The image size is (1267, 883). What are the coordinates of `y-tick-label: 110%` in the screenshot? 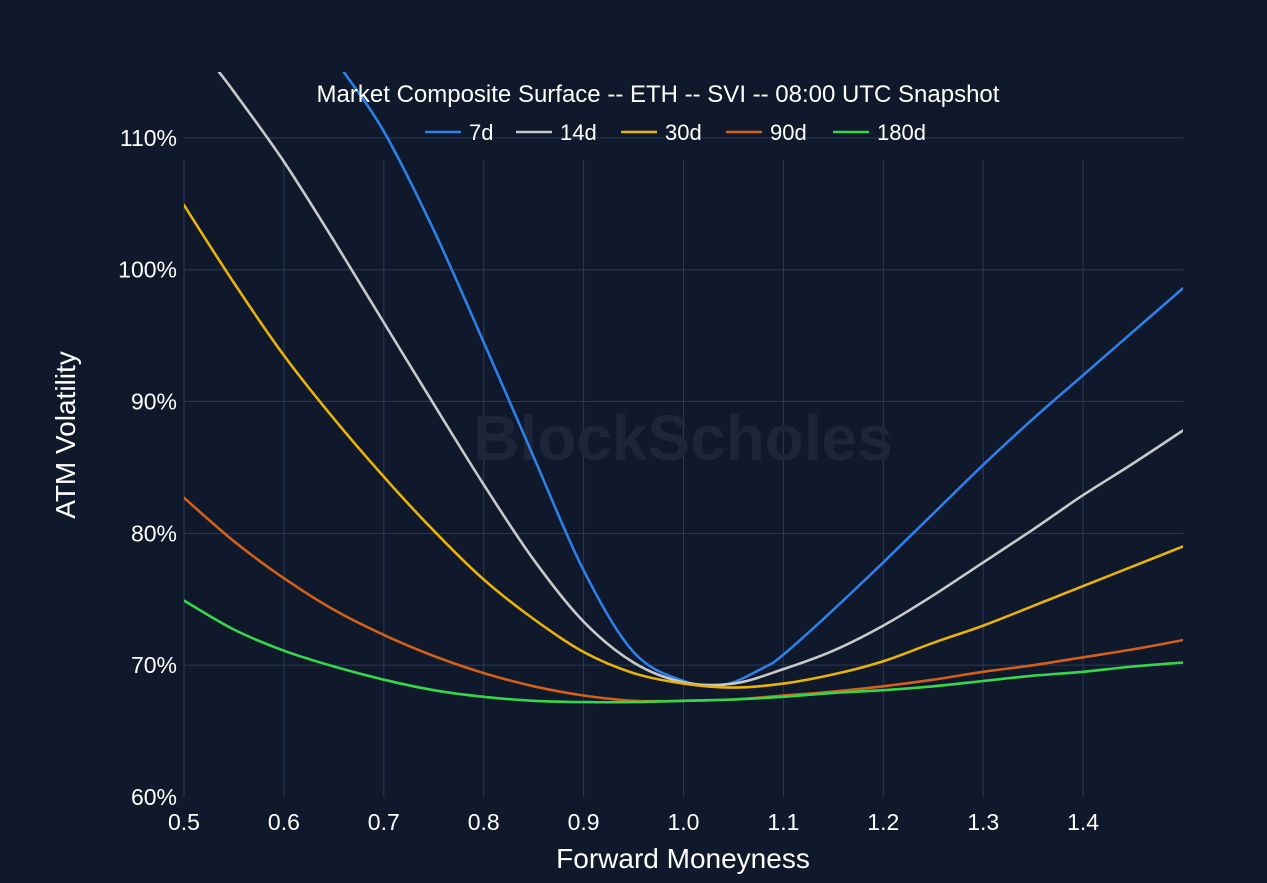 It's located at (148, 138).